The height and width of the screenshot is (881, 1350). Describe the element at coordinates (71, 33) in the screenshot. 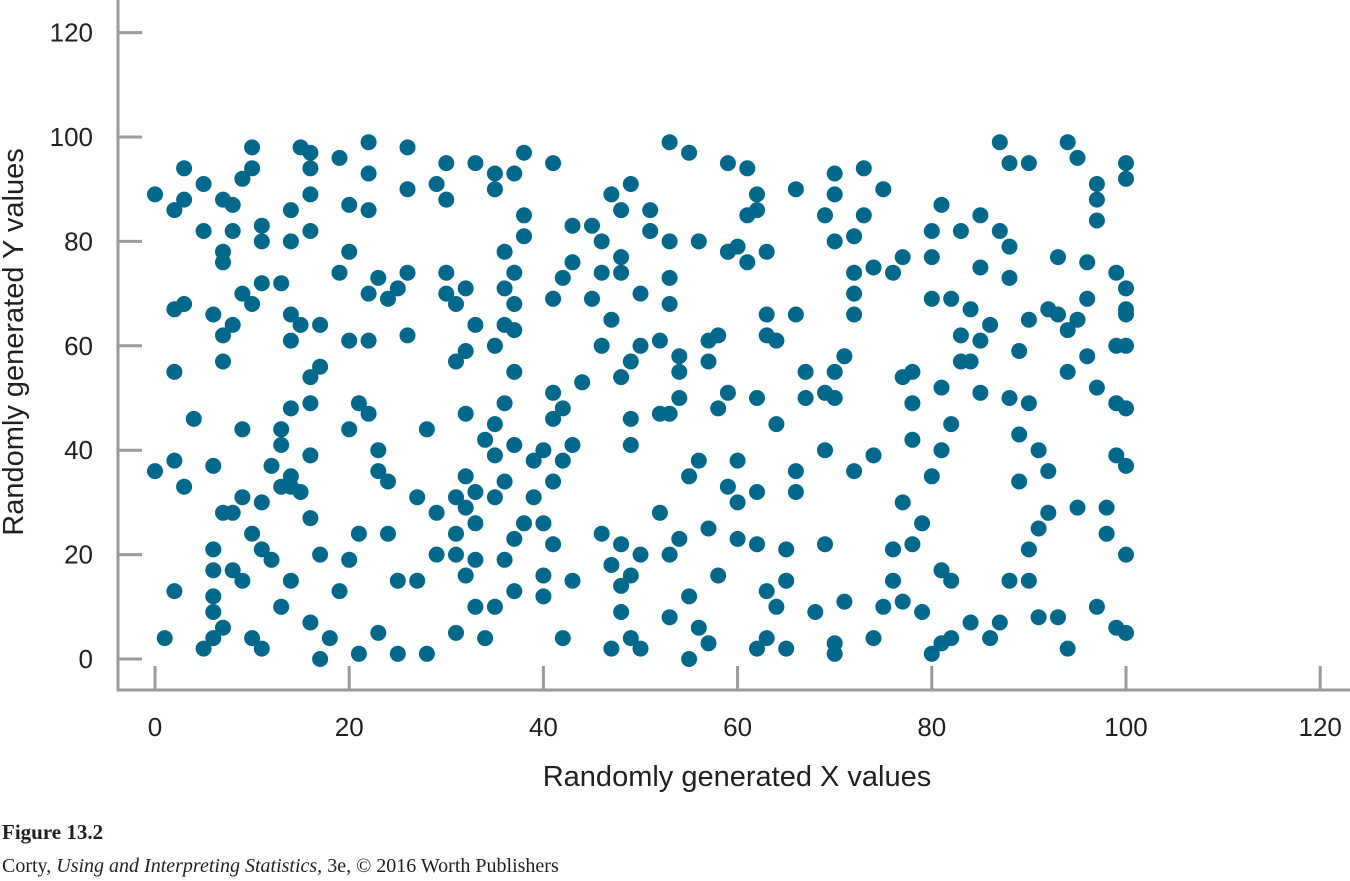

I see `y-tick-label: 120` at that location.